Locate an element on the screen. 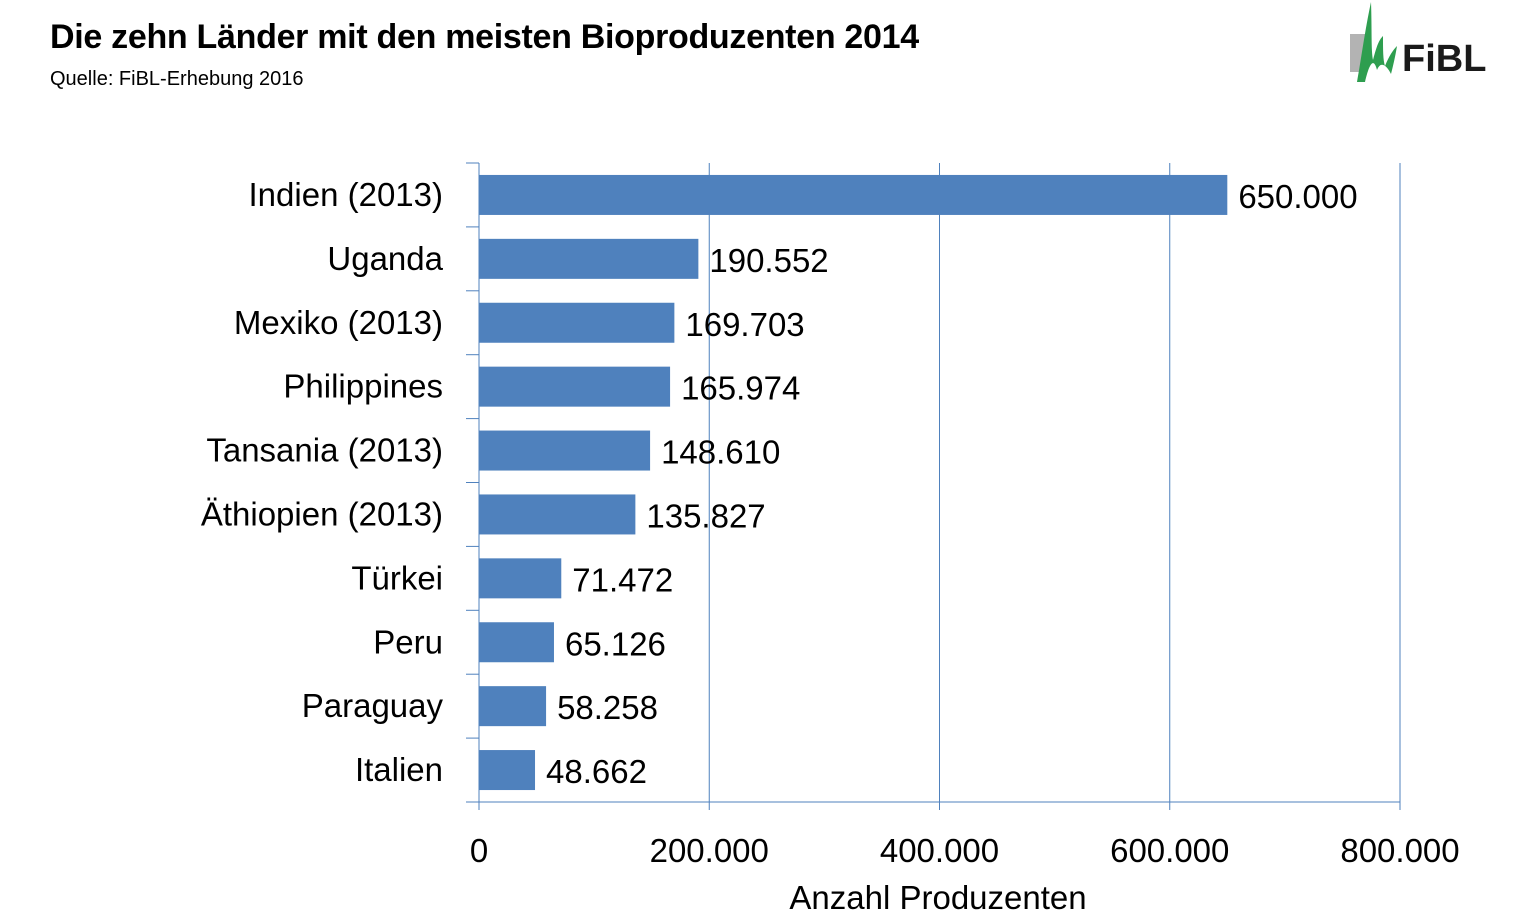 This screenshot has height=922, width=1521. category-label: Paraguay is located at coordinates (373, 705).